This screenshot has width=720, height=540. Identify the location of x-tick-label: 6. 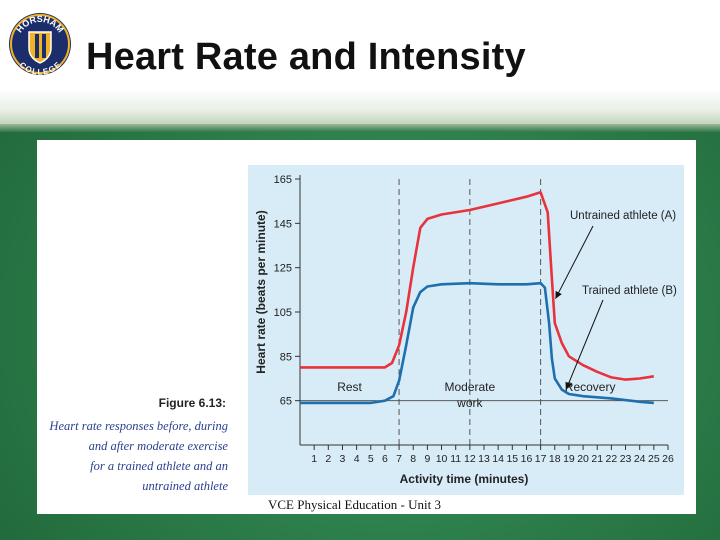
(385, 459).